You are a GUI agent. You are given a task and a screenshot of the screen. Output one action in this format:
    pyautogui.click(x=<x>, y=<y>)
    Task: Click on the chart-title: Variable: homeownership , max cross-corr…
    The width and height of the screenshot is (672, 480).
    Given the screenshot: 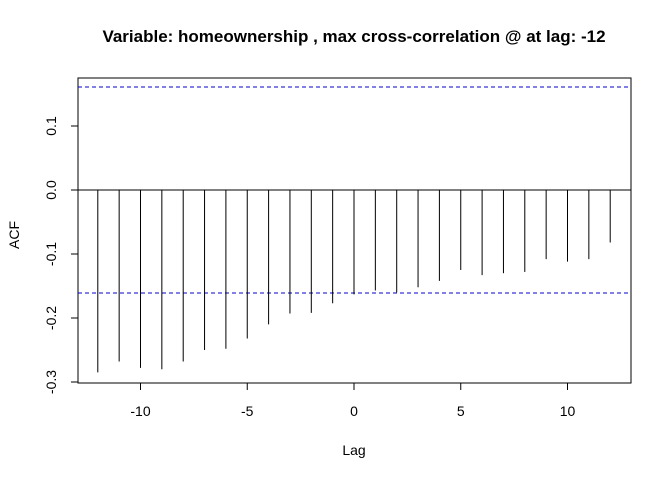 What is the action you would take?
    pyautogui.click(x=353, y=36)
    